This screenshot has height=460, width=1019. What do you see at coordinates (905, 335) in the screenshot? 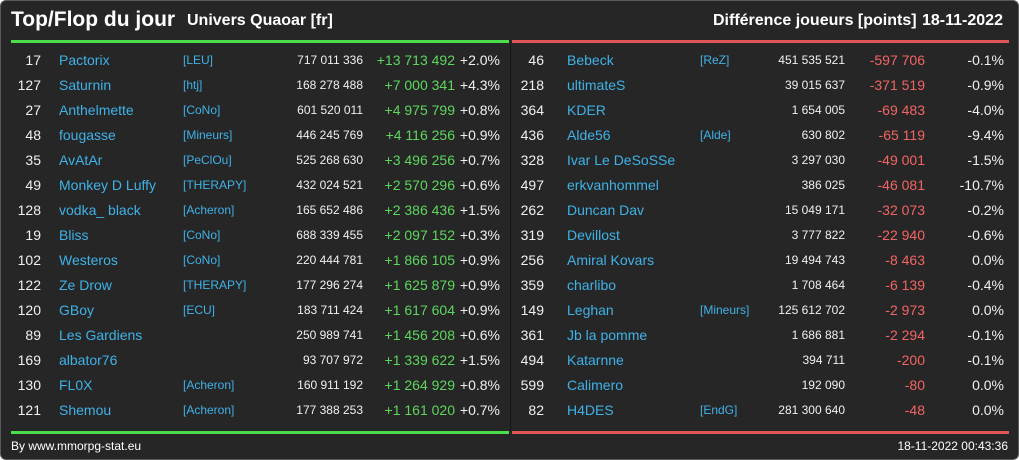
I see `diff-cell: -2 294` at bounding box center [905, 335].